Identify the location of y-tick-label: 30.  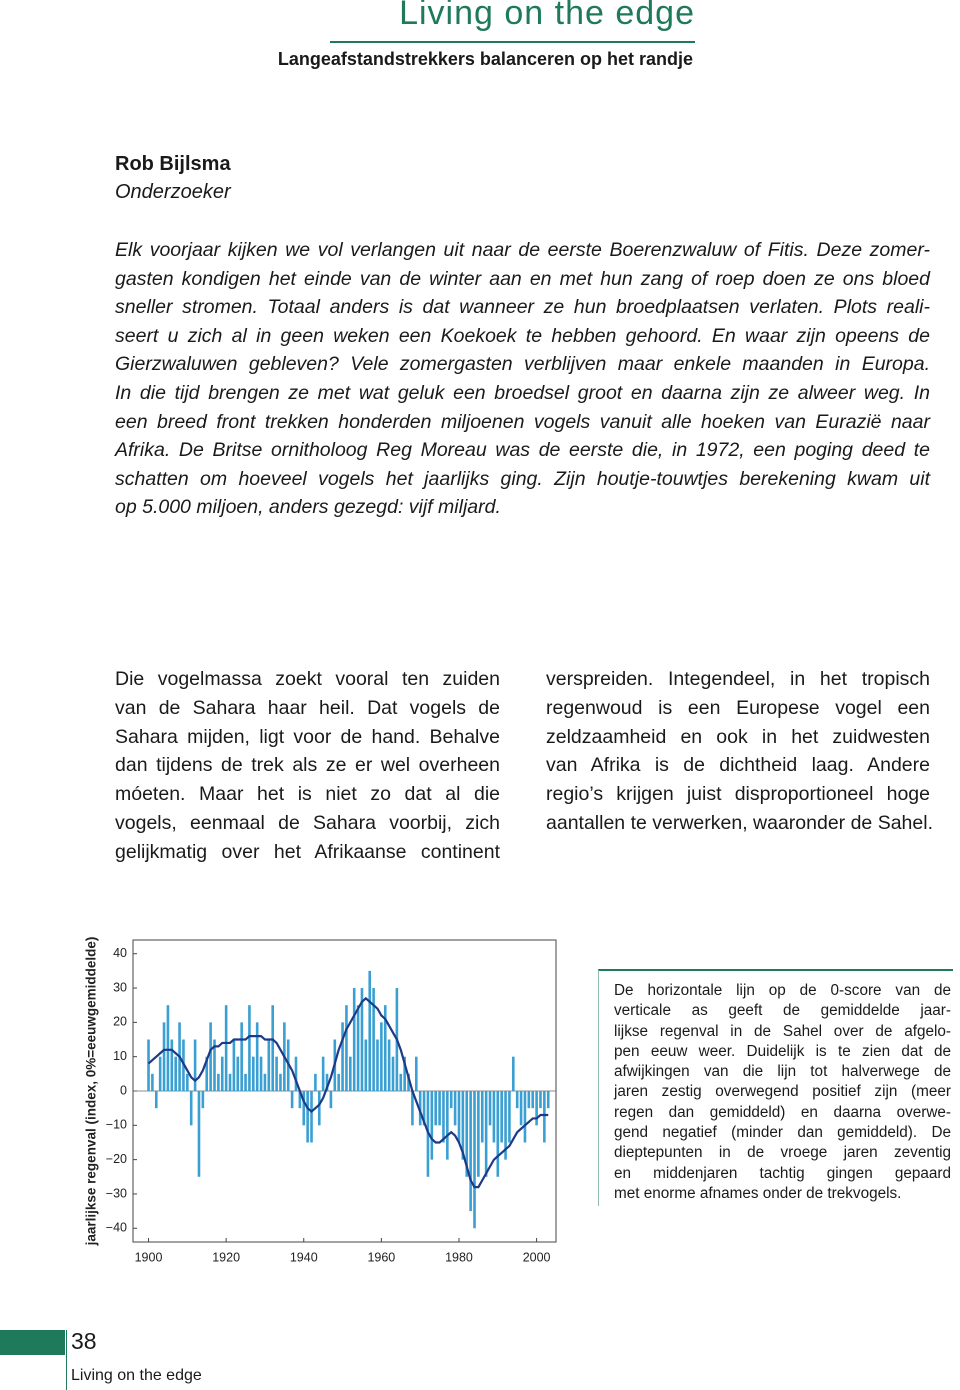
(120, 987).